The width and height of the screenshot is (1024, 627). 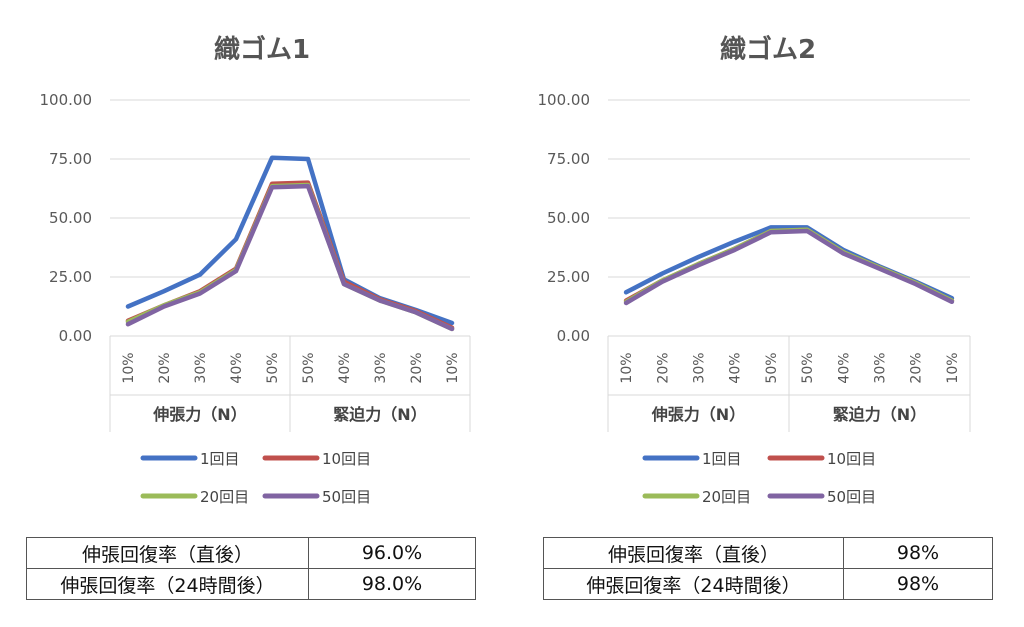 I want to click on table-row: 伸張回復率（直後） 96.0%, so click(x=251, y=553).